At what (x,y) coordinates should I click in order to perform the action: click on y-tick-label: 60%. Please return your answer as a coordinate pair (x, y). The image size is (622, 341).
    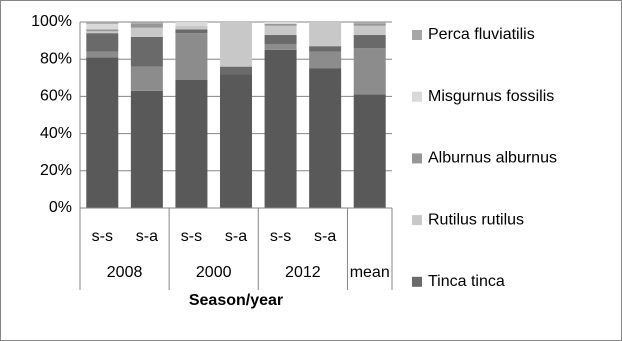
    Looking at the image, I should click on (56, 96).